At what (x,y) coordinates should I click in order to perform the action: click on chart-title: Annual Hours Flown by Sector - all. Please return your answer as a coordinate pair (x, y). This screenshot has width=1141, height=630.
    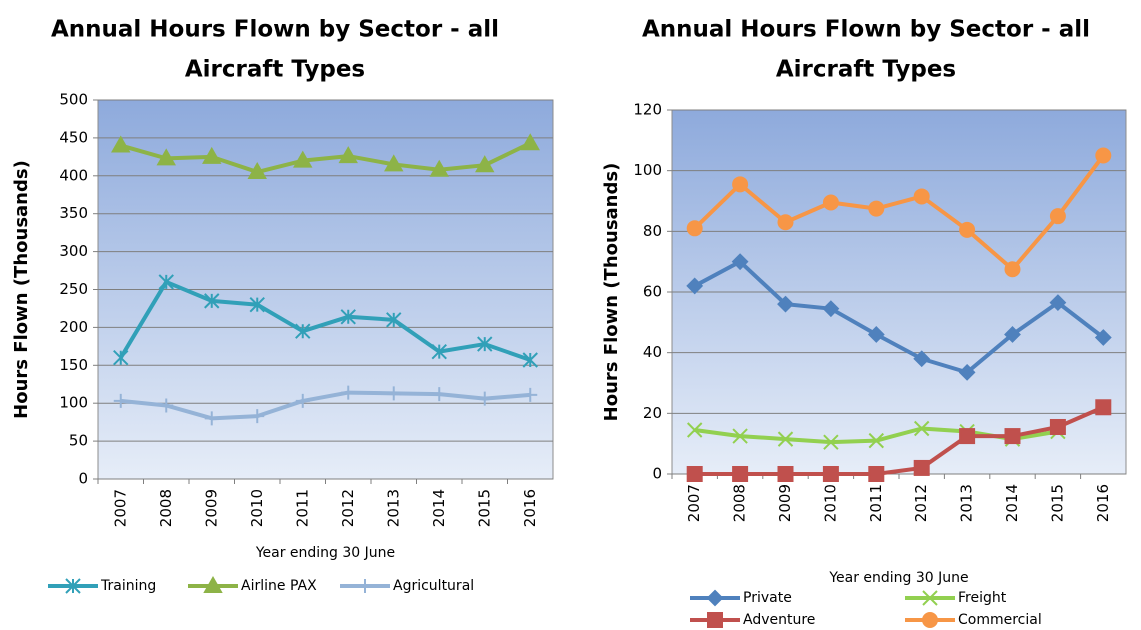
    Looking at the image, I should click on (866, 30).